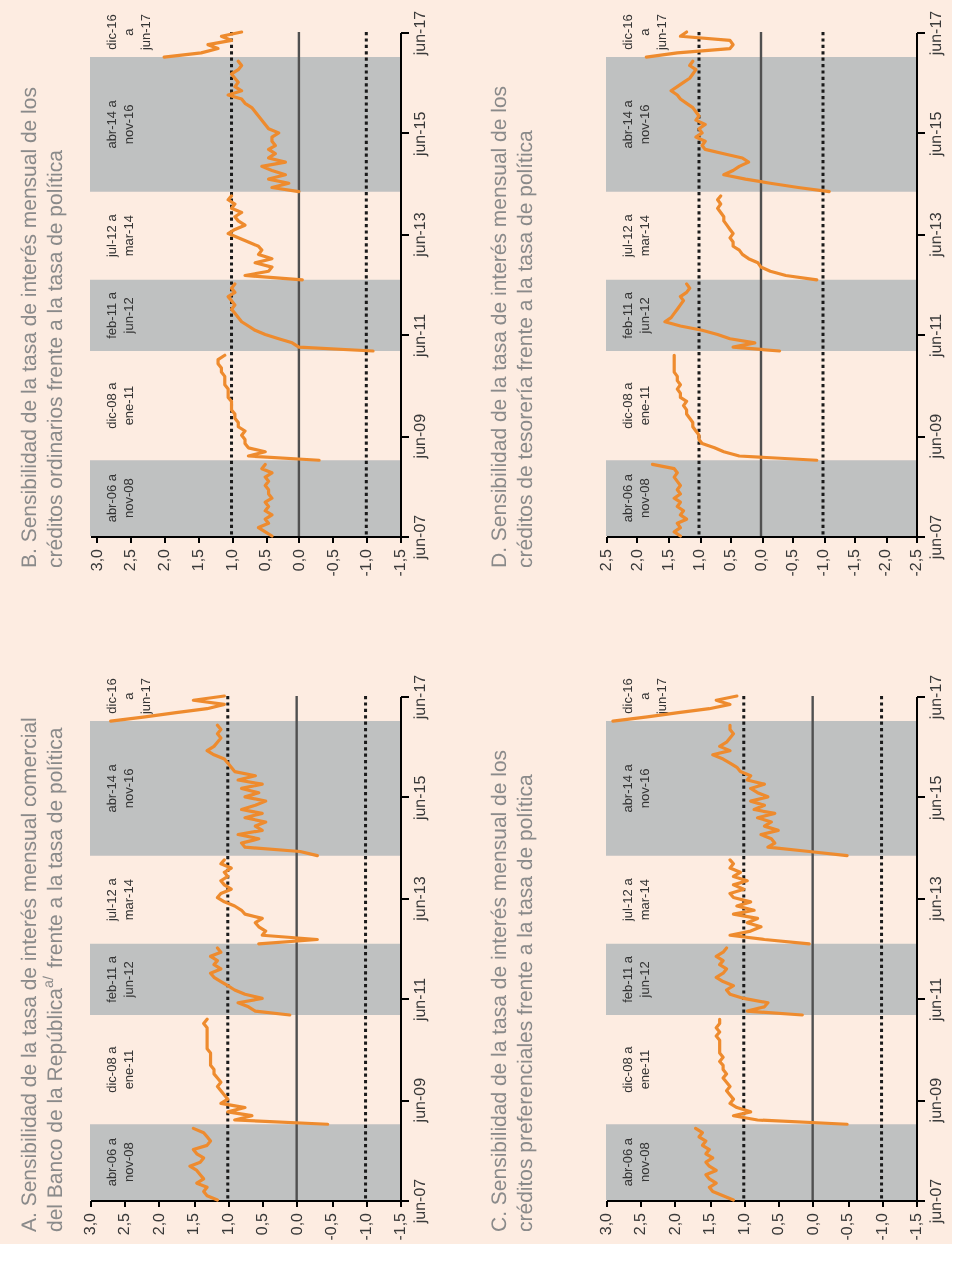 The image size is (978, 1262). I want to click on text: C. Sensibilidad de la tasa de interés mensual de los créditos preferenciales frente a la tasa de política, so click(513, 990).